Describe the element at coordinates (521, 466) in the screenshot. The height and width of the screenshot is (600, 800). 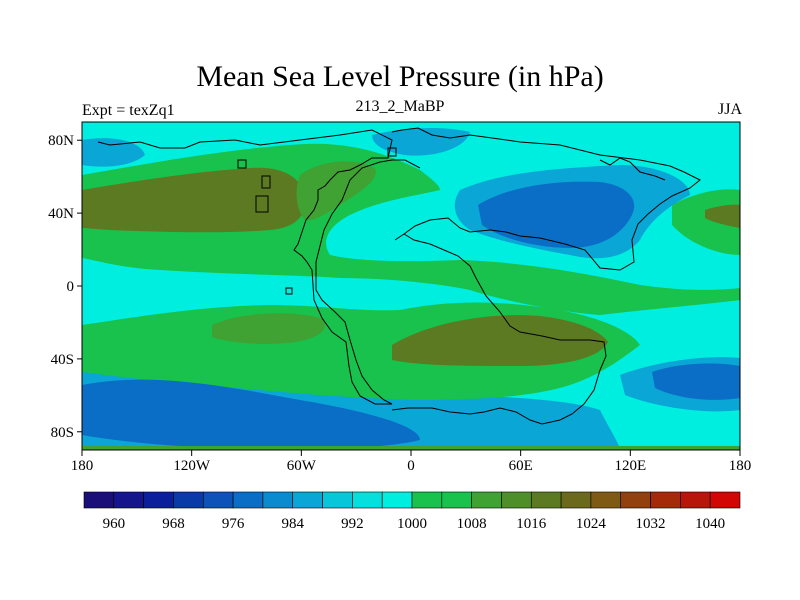
I see `x-tick-label: 60E` at that location.